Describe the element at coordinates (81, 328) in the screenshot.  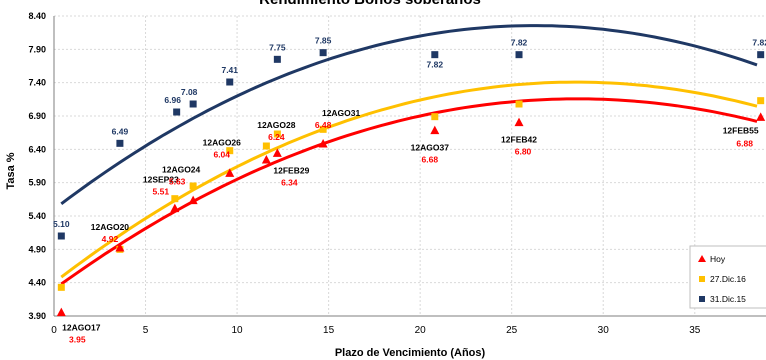
I see `bond-label: 12AGO17` at that location.